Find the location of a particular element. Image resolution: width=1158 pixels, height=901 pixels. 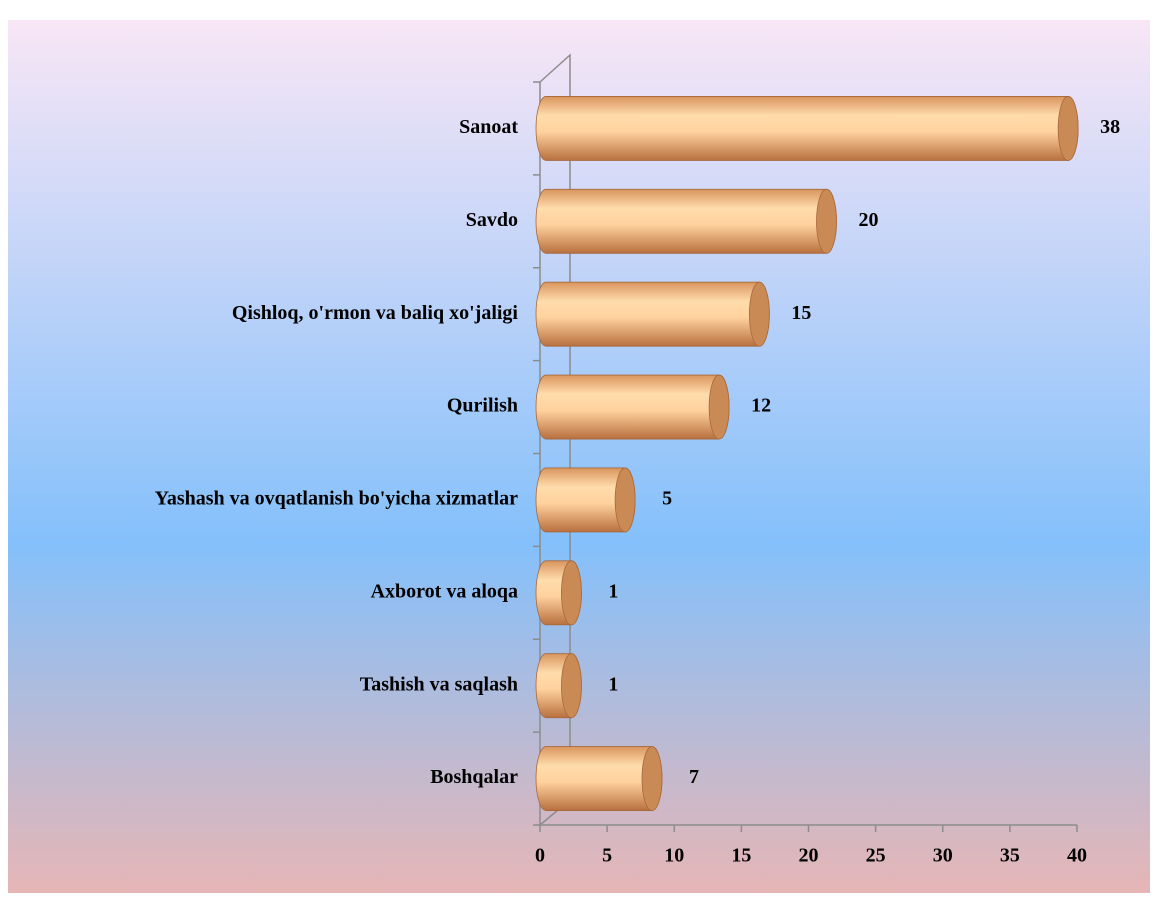

x-tick-label: 5 is located at coordinates (607, 856).